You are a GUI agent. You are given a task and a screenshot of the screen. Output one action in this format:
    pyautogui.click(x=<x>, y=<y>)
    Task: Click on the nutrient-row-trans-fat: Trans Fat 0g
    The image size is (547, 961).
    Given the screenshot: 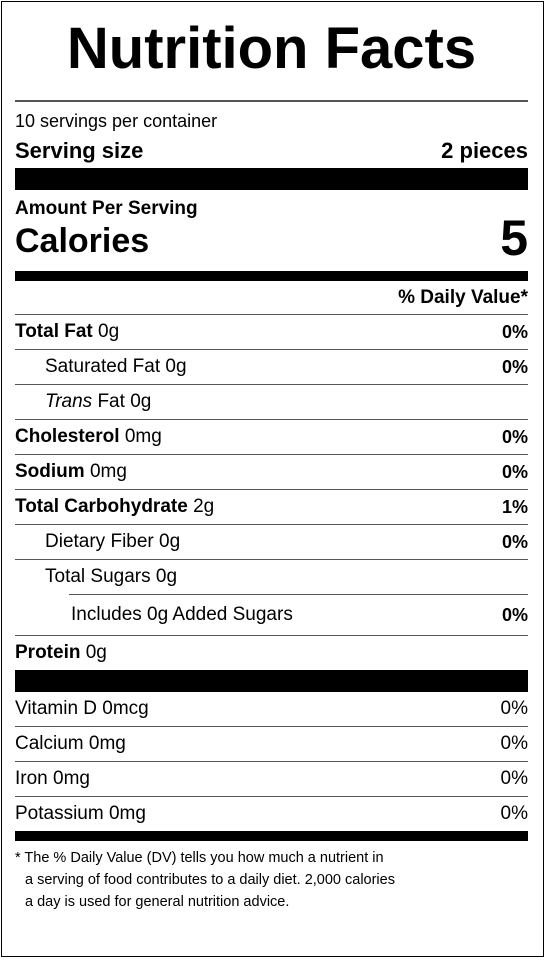 What is the action you would take?
    pyautogui.click(x=271, y=401)
    